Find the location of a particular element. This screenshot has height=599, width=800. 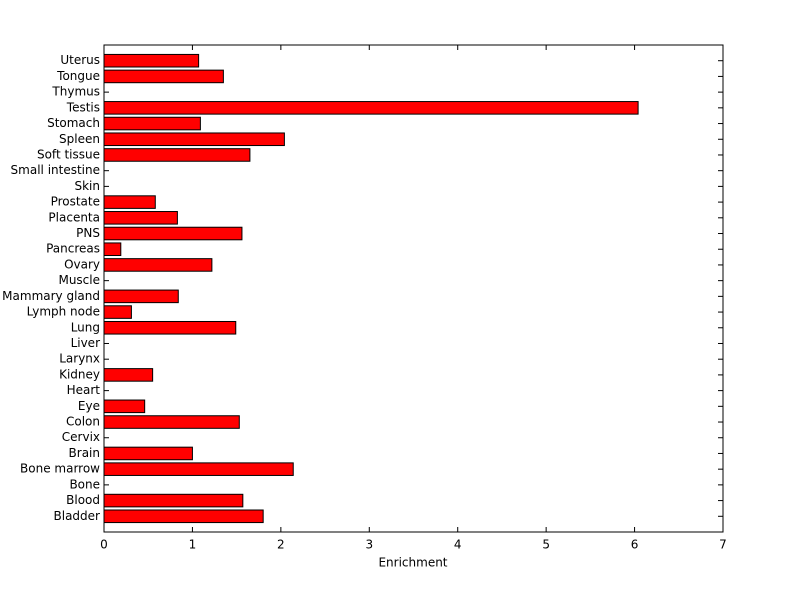

y-tick-label: Placenta is located at coordinates (74, 217).